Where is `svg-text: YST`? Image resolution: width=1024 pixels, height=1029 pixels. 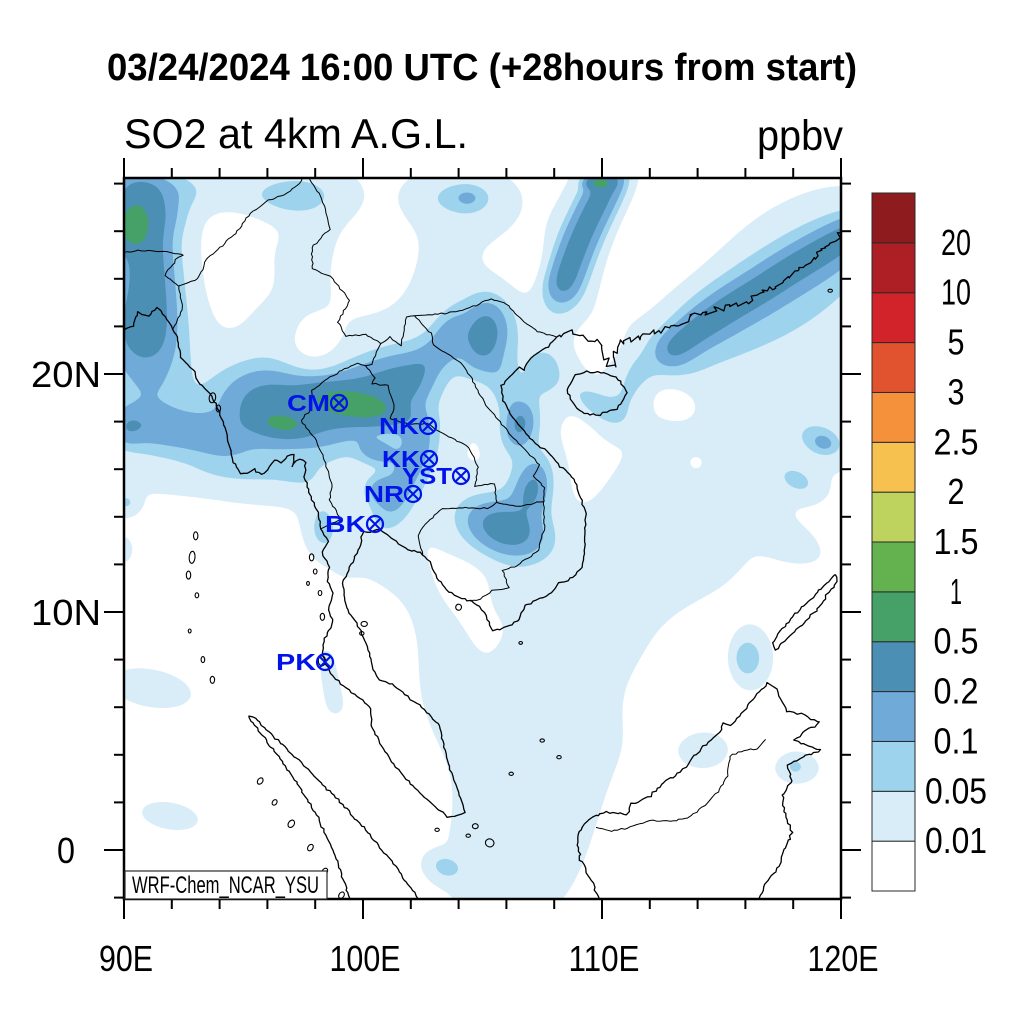 svg-text: YST is located at coordinates (427, 476).